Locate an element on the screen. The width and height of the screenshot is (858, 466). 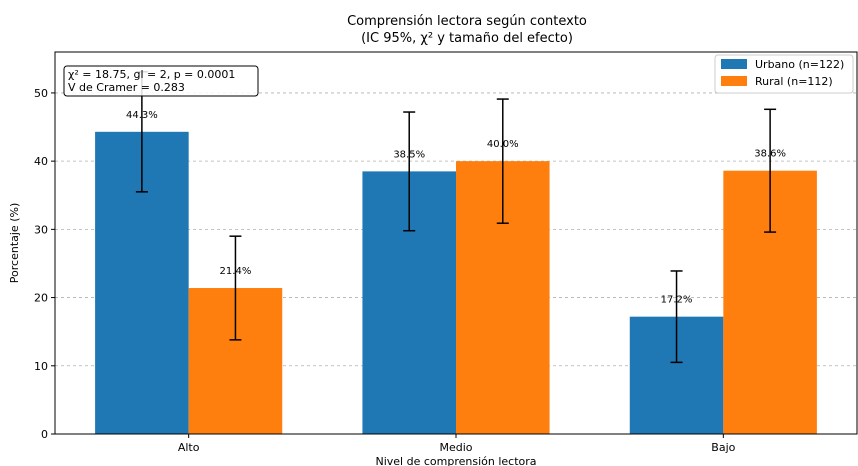
legend: Urbano (n=122) Rural (n=112) is located at coordinates (784, 74).